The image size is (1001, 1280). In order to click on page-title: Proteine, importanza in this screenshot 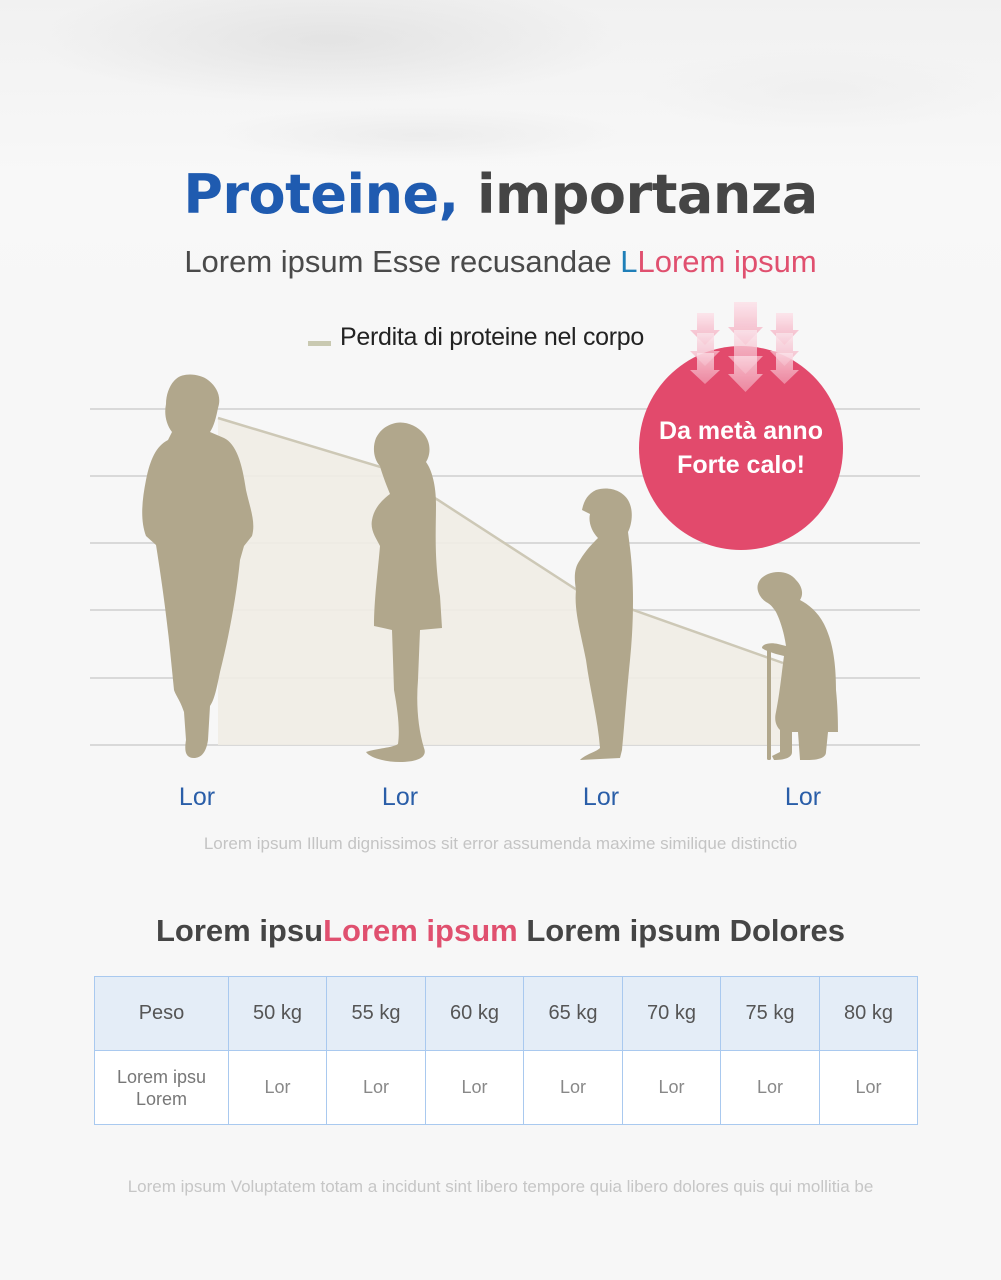, I will do `click(500, 194)`.